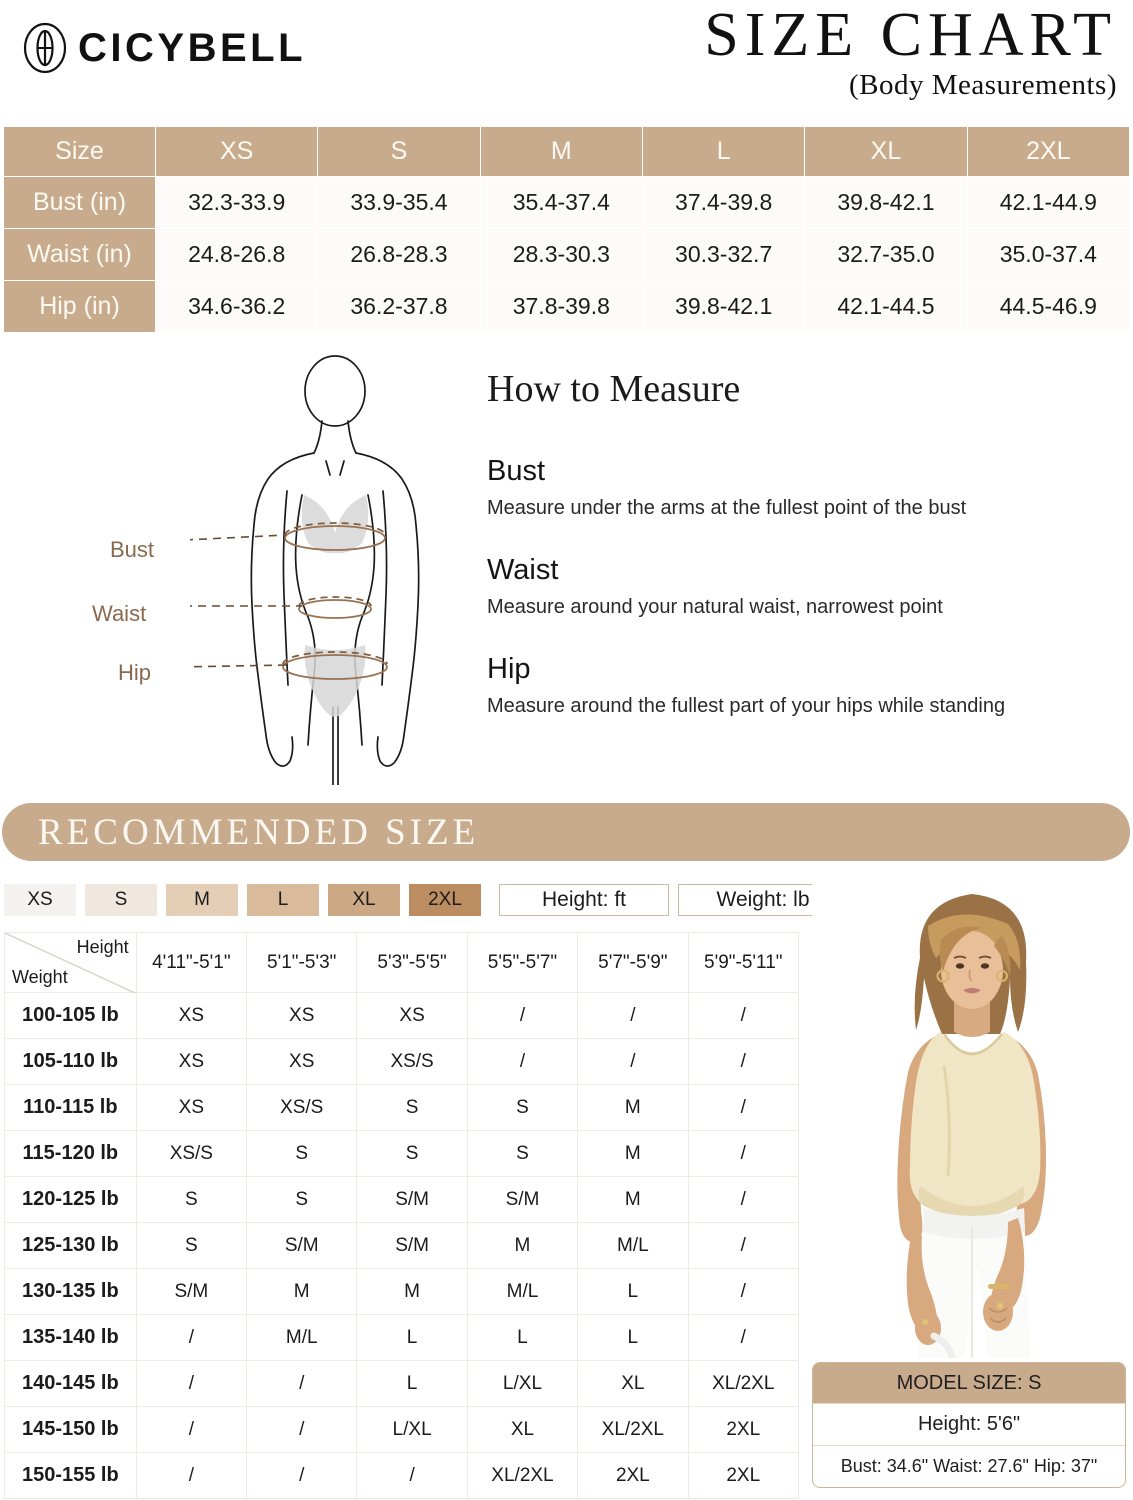 The height and width of the screenshot is (1500, 1133). I want to click on size-table-corner: Size, so click(79, 151).